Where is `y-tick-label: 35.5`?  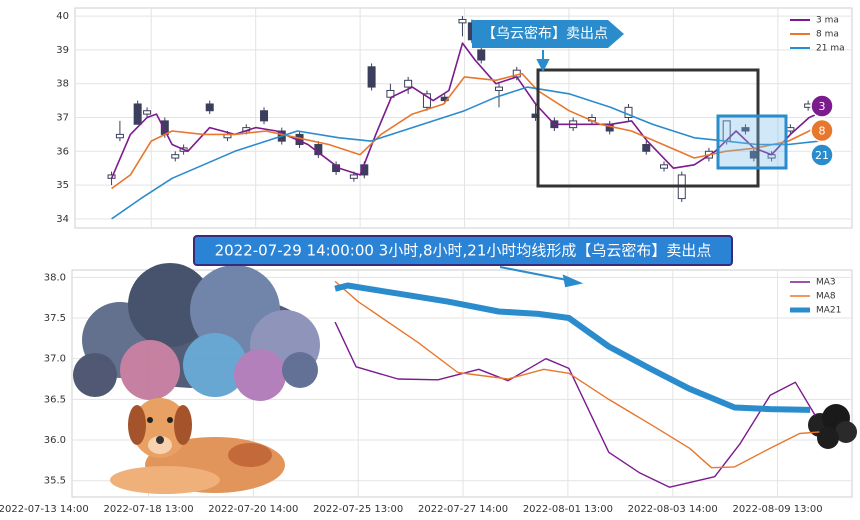 y-tick-label: 35.5 is located at coordinates (55, 481).